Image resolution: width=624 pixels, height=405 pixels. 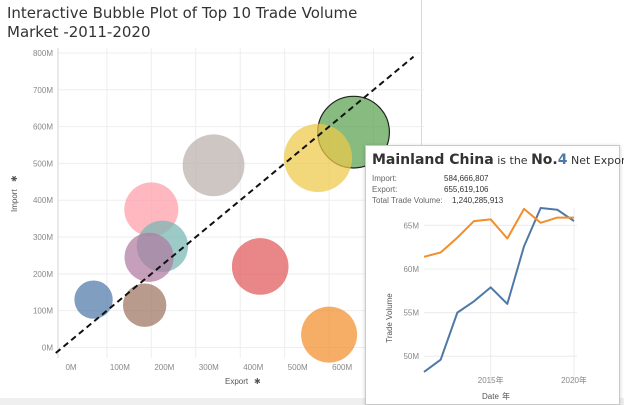 I want to click on bubble-y-ticks: 0M 100M 200M 300M 400M 500M 600M 700M 800M, so click(x=43, y=200).